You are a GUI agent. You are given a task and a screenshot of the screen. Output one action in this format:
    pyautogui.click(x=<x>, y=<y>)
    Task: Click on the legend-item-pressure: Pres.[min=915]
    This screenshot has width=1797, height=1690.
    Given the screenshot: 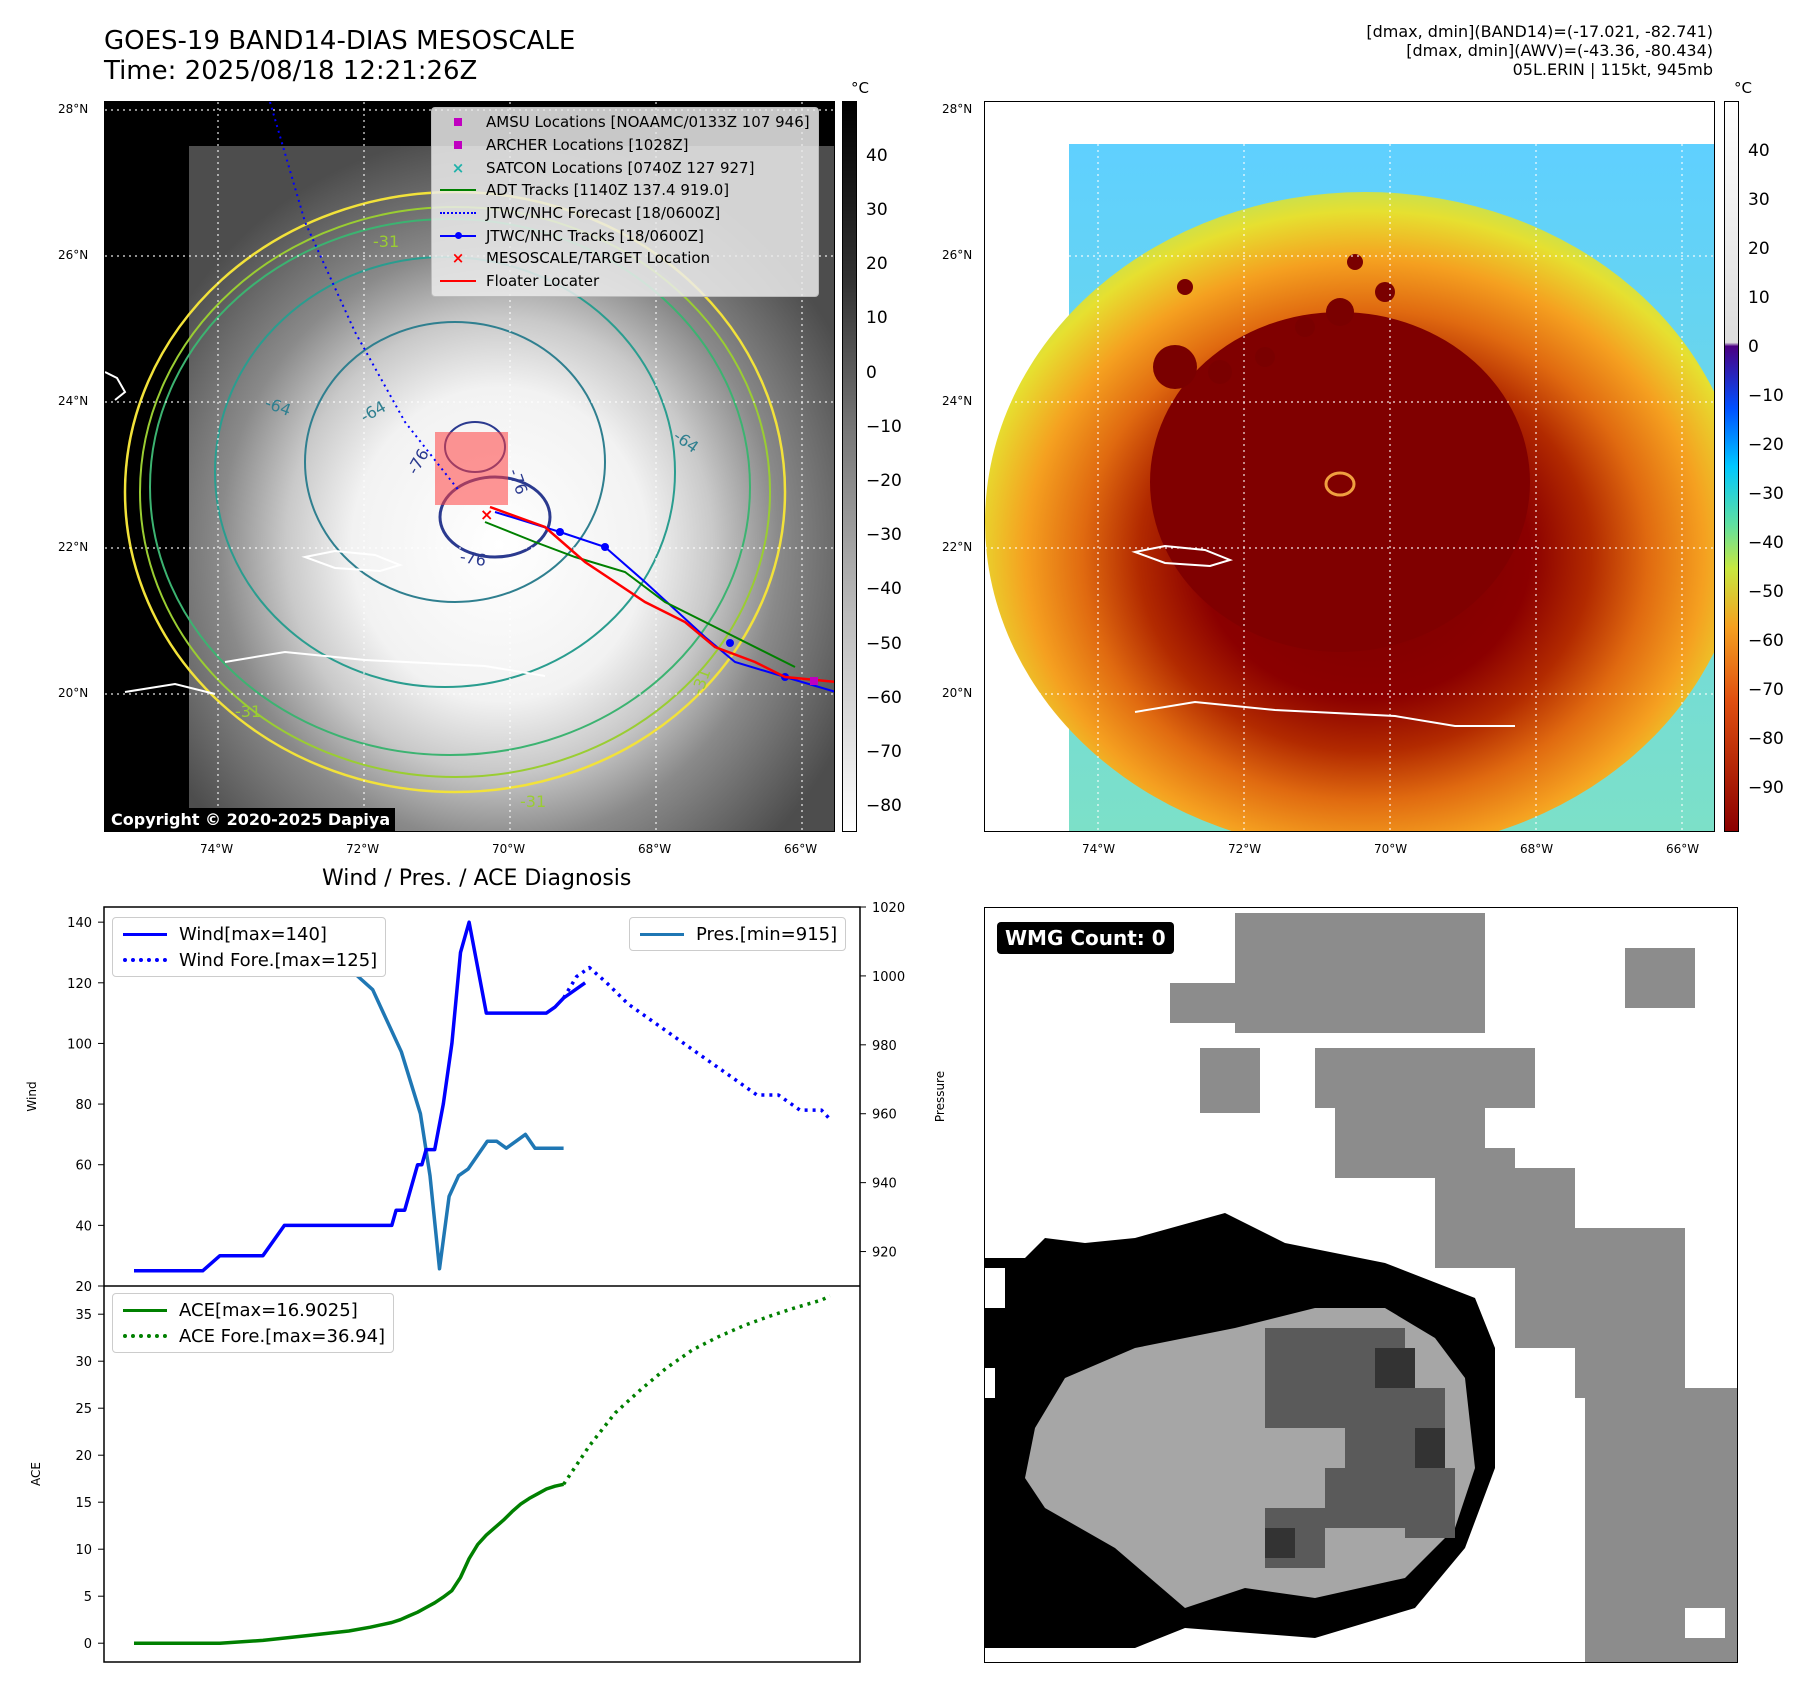 What is the action you would take?
    pyautogui.click(x=737, y=934)
    